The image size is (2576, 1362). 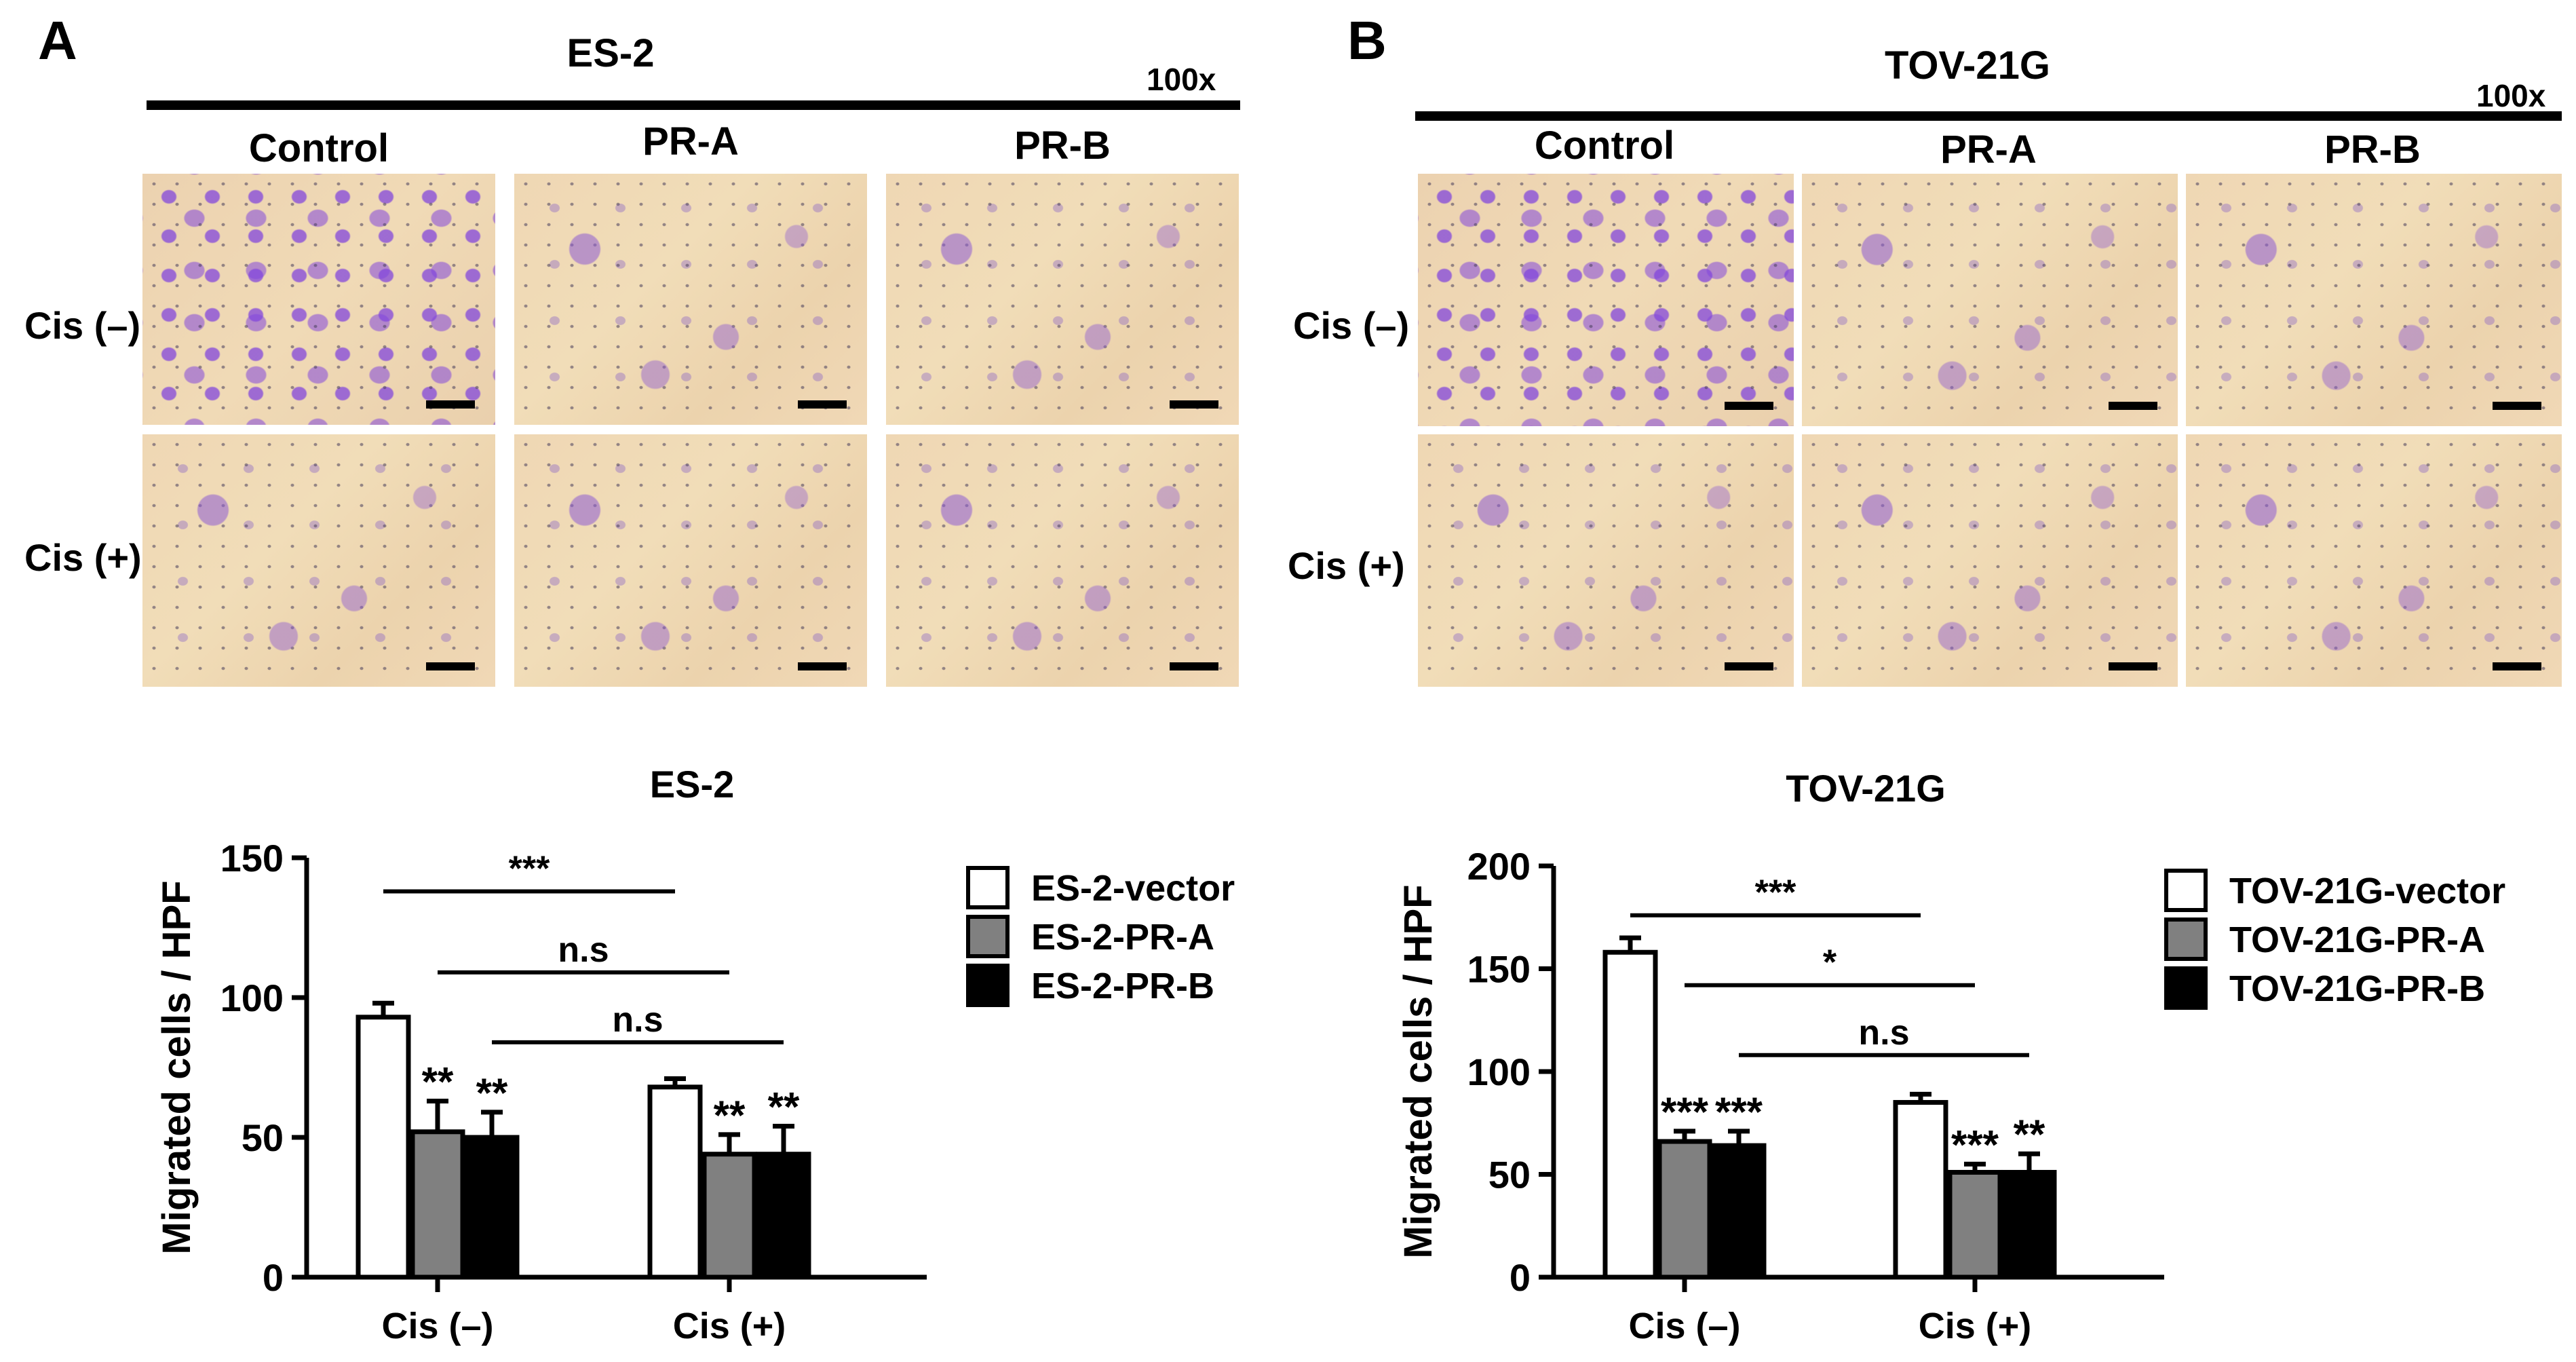 I want to click on panel-a-header-title: ES-2, so click(x=610, y=53).